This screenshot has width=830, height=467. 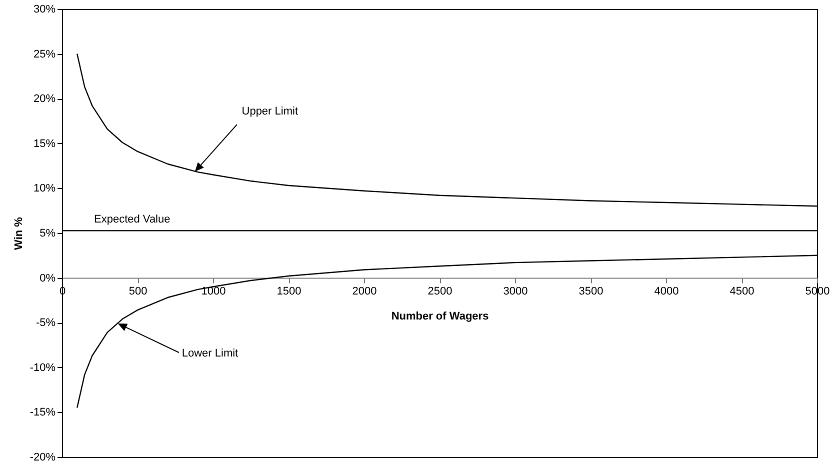 I want to click on y-tick-label: -5%, so click(x=46, y=323).